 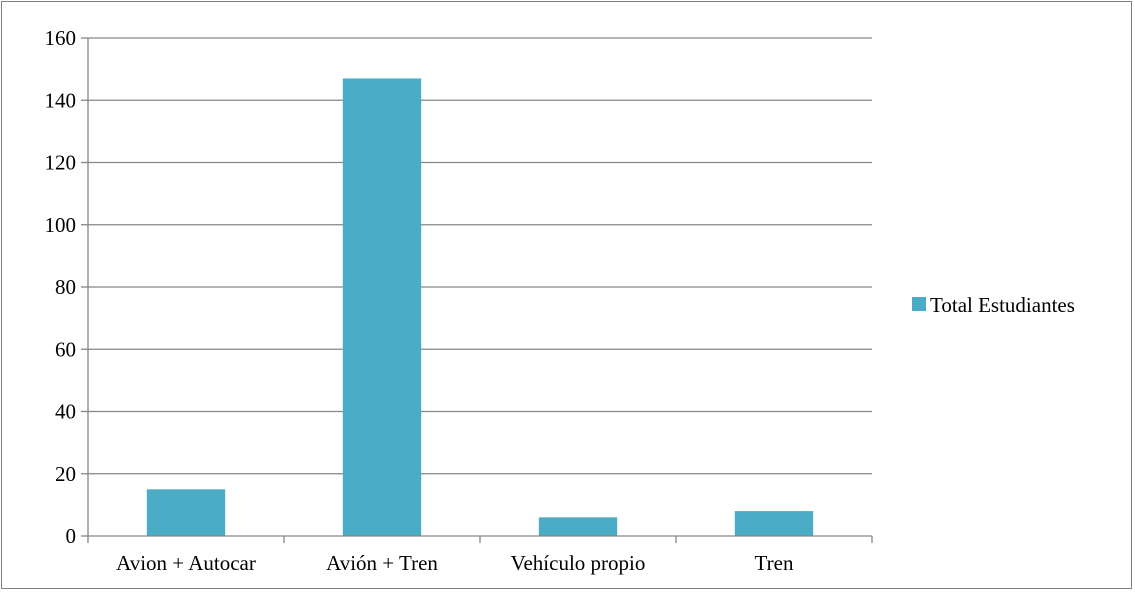 What do you see at coordinates (71, 536) in the screenshot?
I see `y-tick-label: 0` at bounding box center [71, 536].